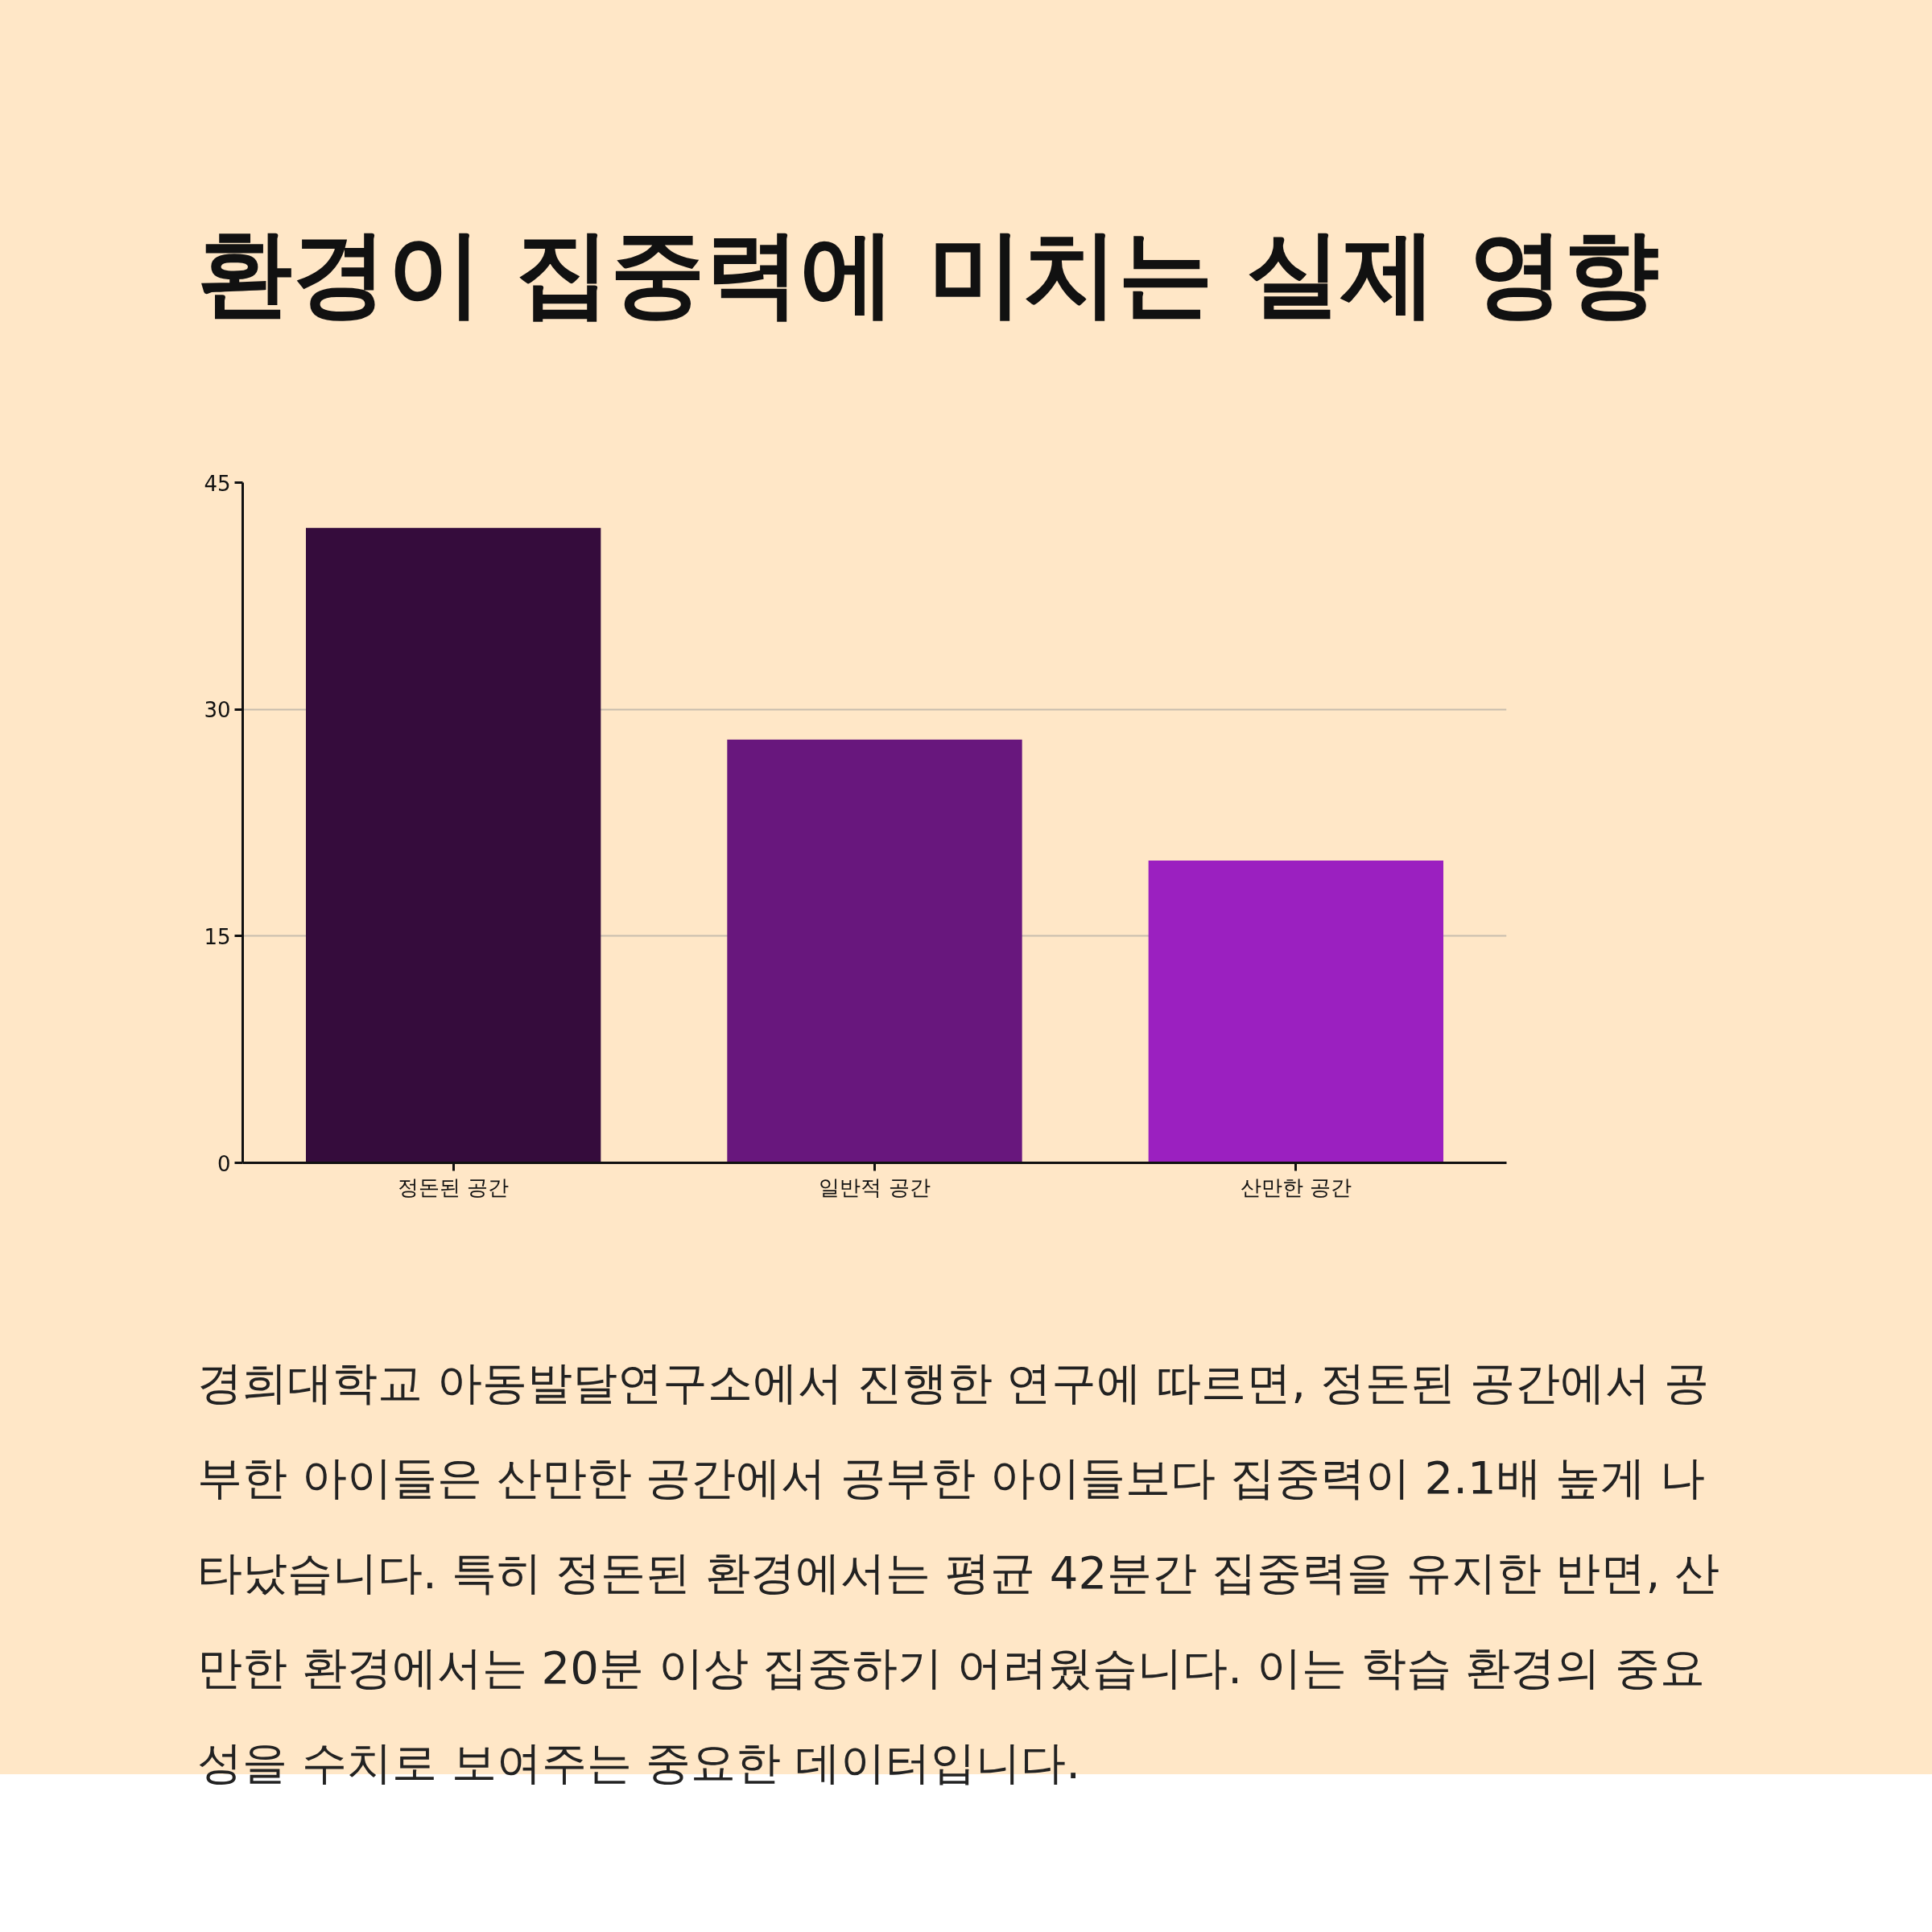  Describe the element at coordinates (217, 483) in the screenshot. I see `y-tick-label: 45` at that location.